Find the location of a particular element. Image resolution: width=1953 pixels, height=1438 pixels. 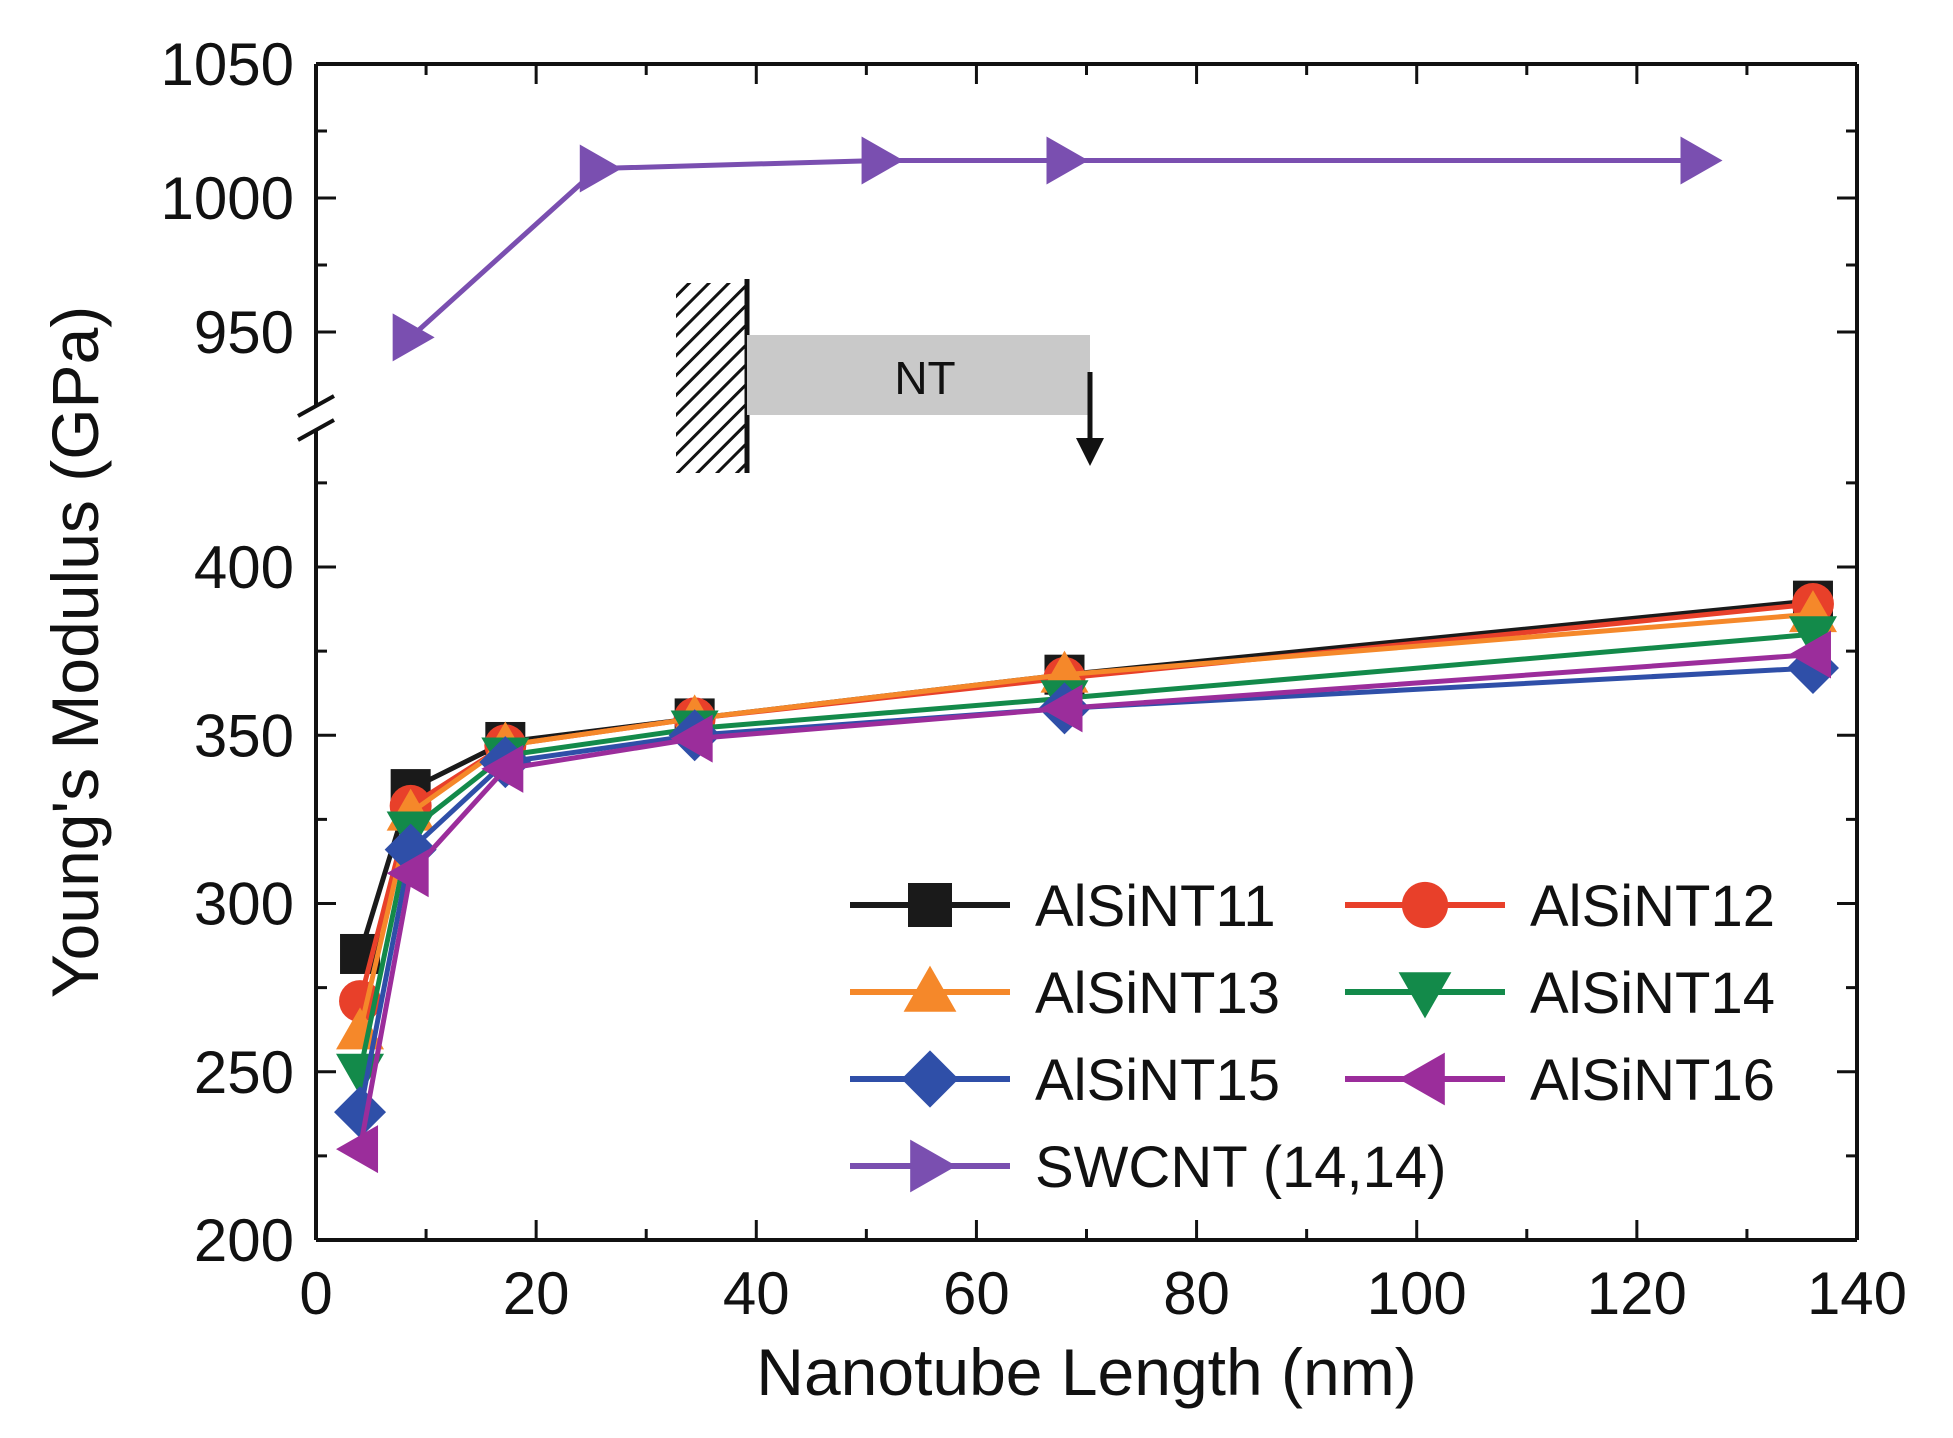

legend-item: AlSiNT16 is located at coordinates (1560, 1080).